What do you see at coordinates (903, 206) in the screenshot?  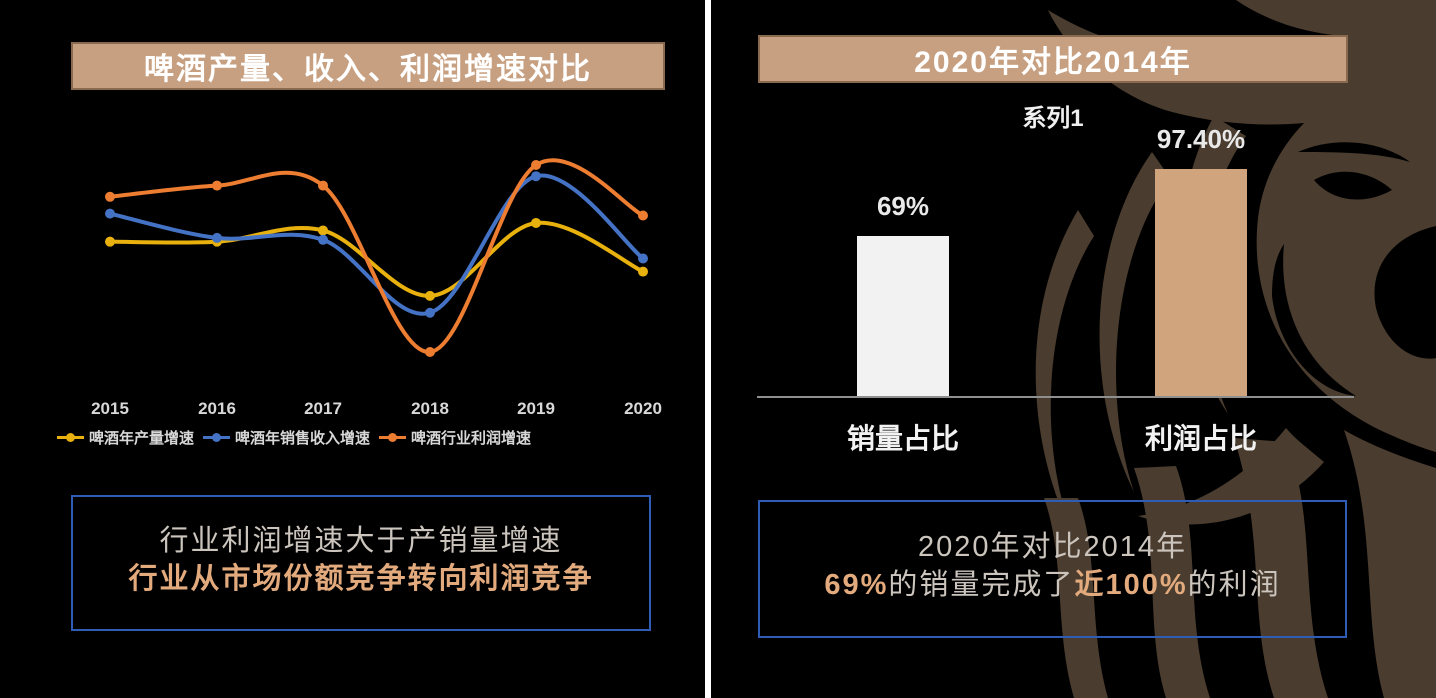 I see `bar-value-label: 69%` at bounding box center [903, 206].